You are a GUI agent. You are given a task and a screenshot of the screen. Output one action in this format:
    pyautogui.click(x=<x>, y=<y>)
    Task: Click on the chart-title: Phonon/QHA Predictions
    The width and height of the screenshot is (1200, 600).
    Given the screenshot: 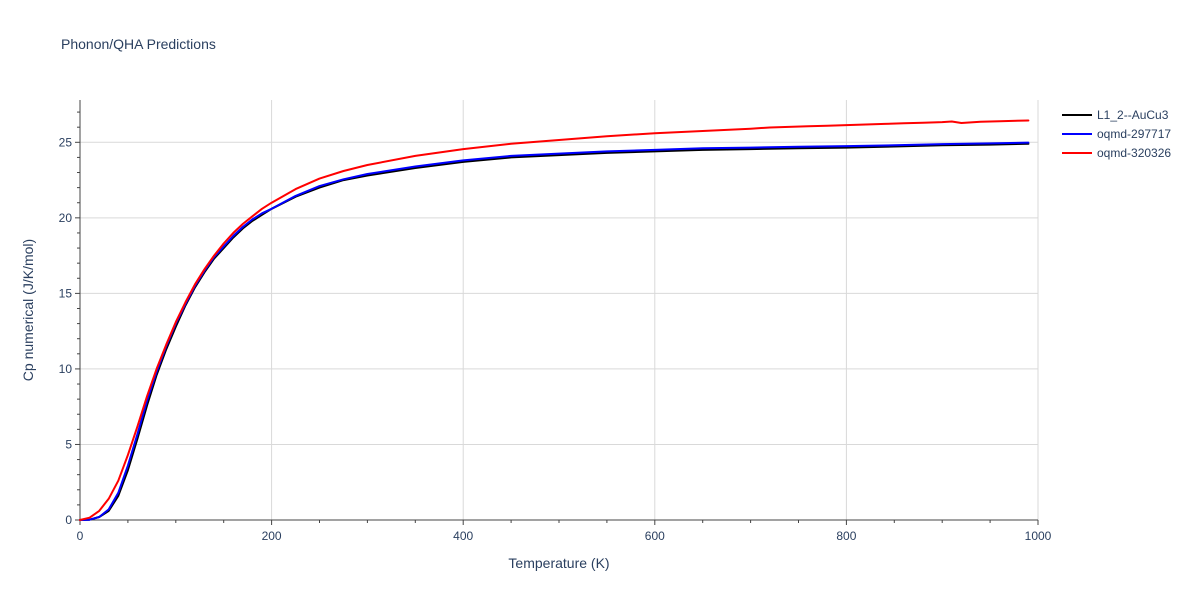 What is the action you would take?
    pyautogui.click(x=138, y=44)
    